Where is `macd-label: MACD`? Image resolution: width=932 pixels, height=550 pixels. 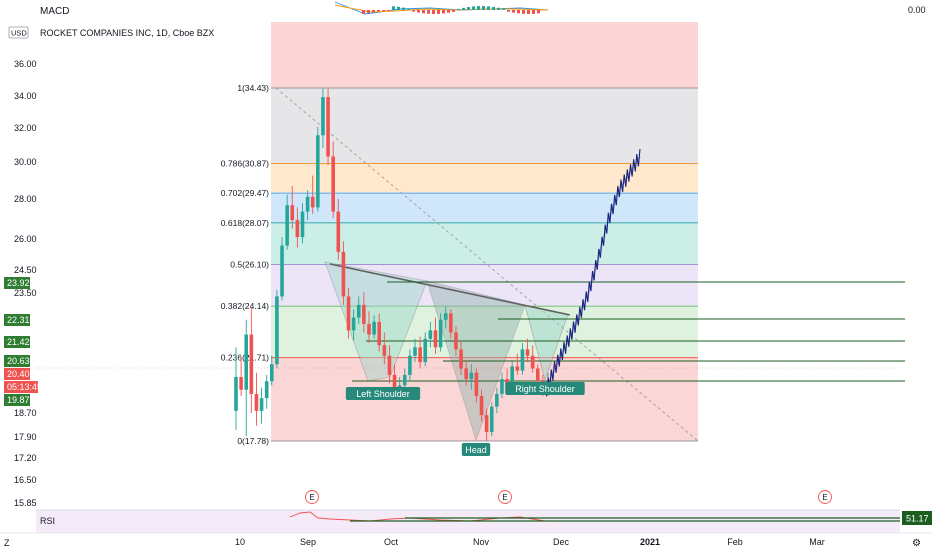 macd-label: MACD is located at coordinates (54, 11).